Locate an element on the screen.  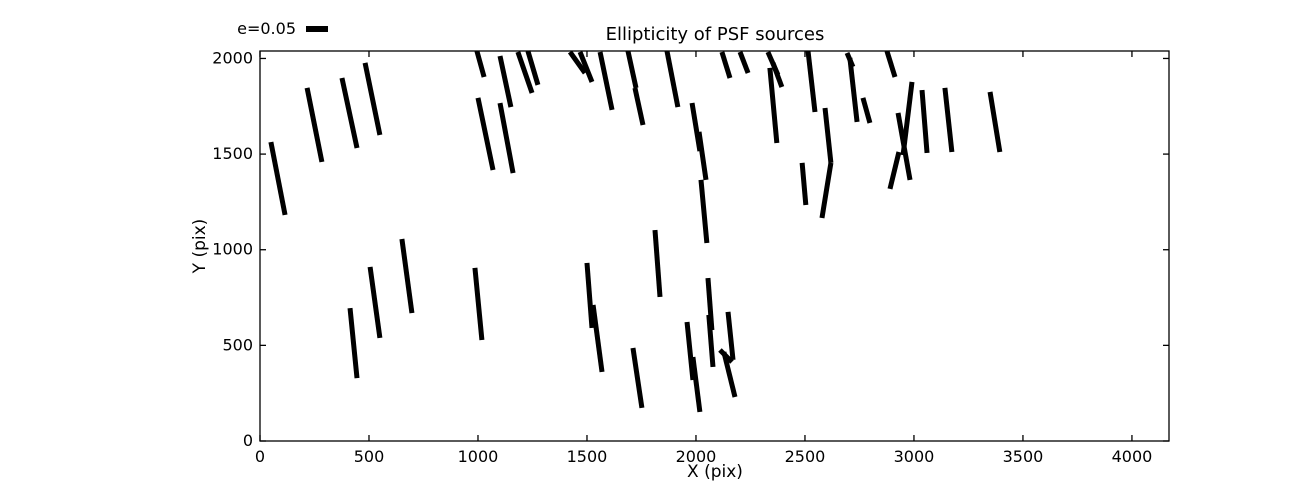
x-tick-label: 1000 is located at coordinates (478, 456).